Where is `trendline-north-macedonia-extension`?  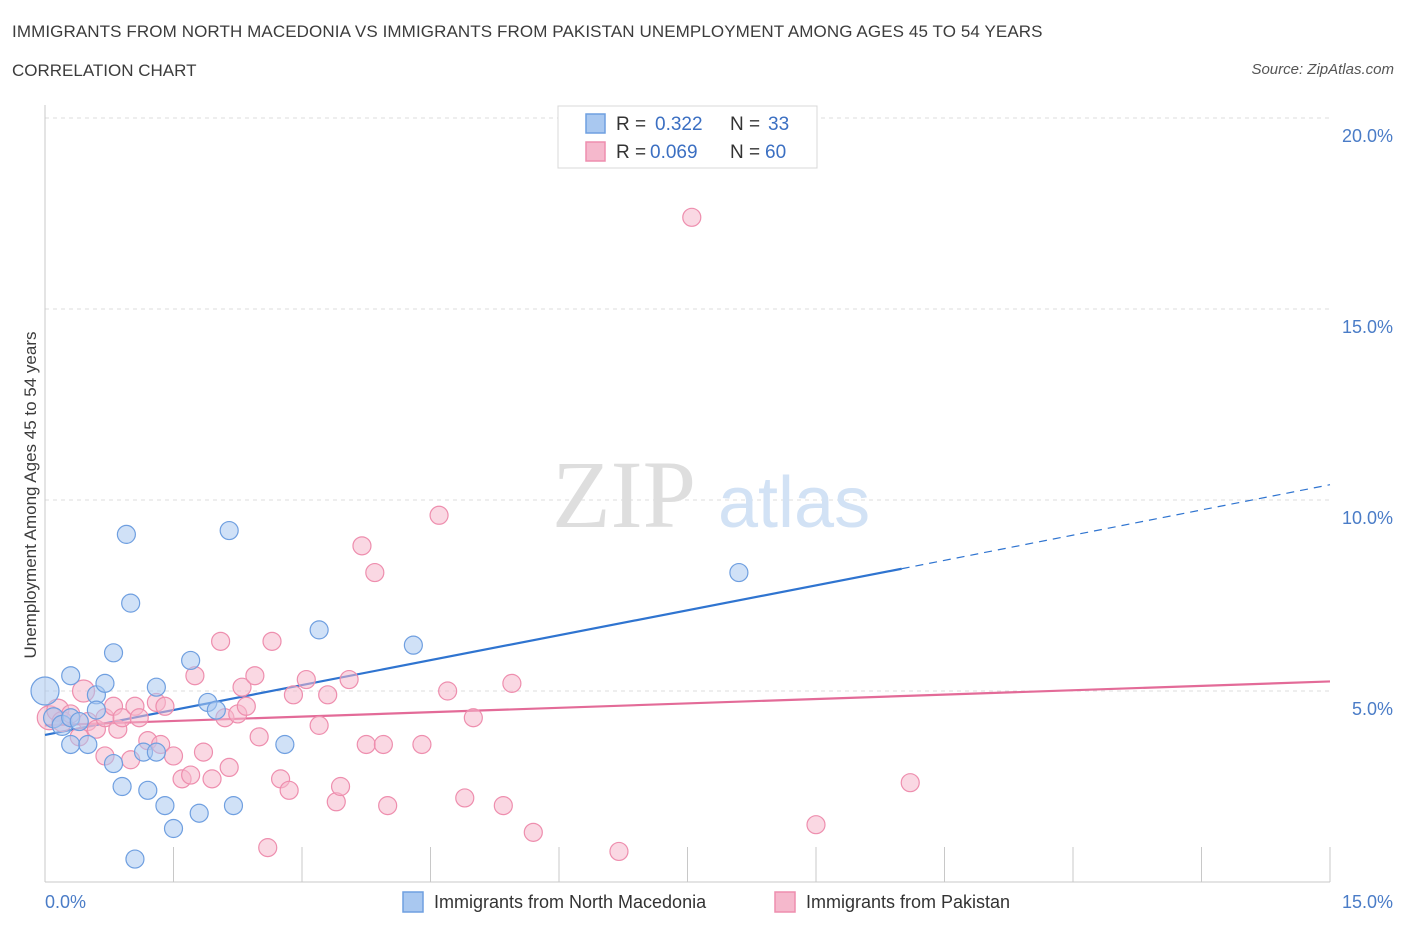
trendline-north-macedonia-extension is located at coordinates (1116, 527).